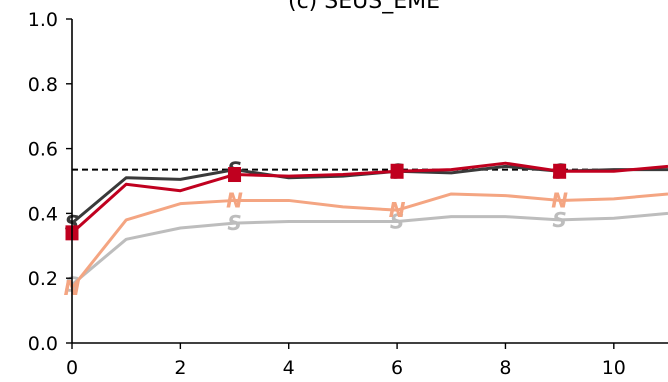 The image size is (668, 382). I want to click on x-tick-label: 6, so click(397, 368).